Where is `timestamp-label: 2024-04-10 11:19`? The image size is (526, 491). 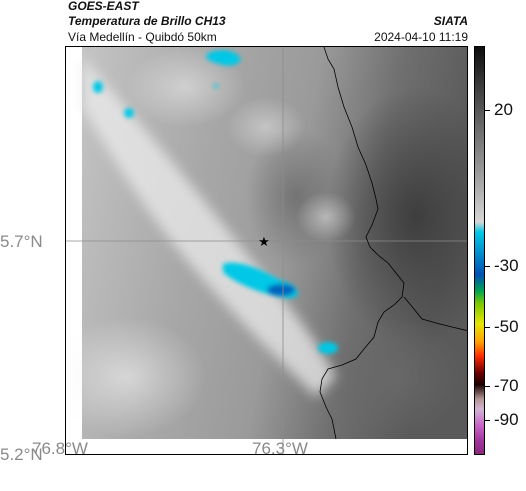 timestamp-label: 2024-04-10 11:19 is located at coordinates (421, 37).